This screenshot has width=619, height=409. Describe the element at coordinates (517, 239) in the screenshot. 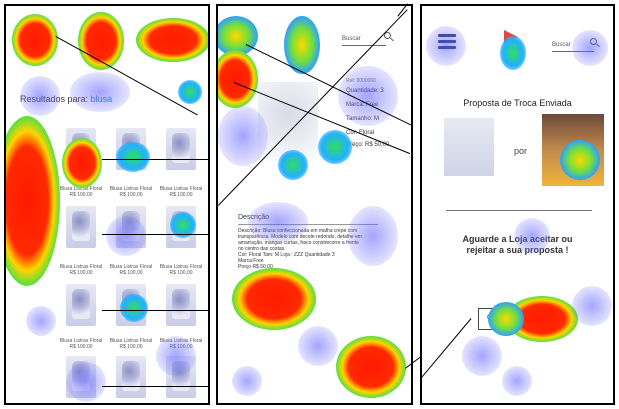

I see `wait-message-line1: Aguarde a Loja aceitar ou` at that location.